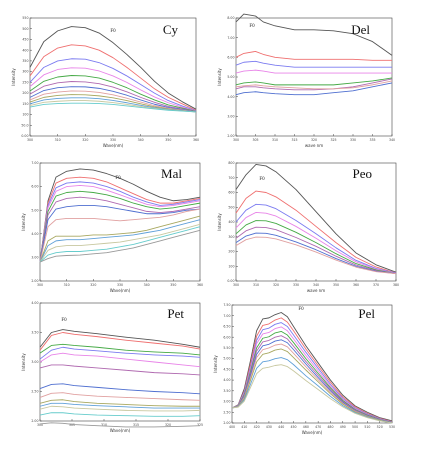 This screenshot has height=450, width=424. I want to click on y-tick-label: 4.50, so click(226, 369).